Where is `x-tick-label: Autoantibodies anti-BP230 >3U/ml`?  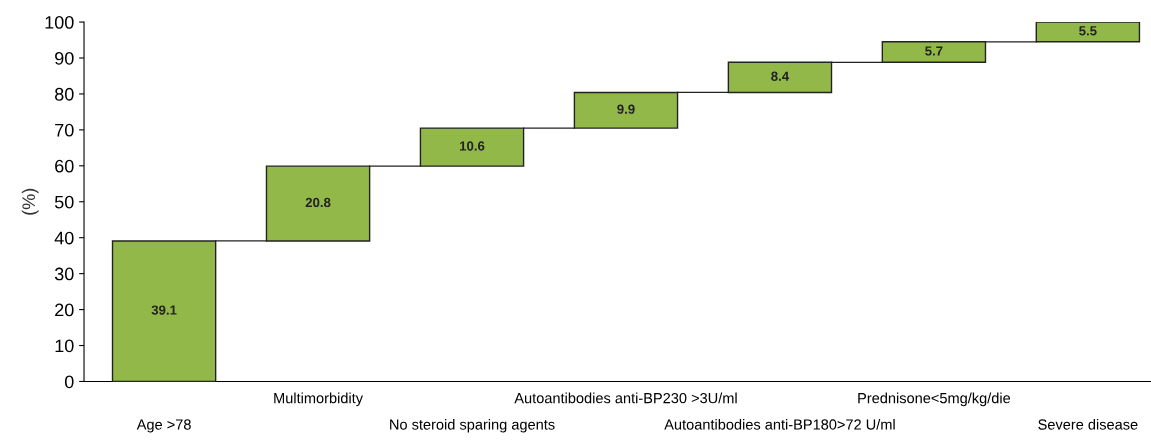
x-tick-label: Autoantibodies anti-BP230 >3U/ml is located at coordinates (625, 398).